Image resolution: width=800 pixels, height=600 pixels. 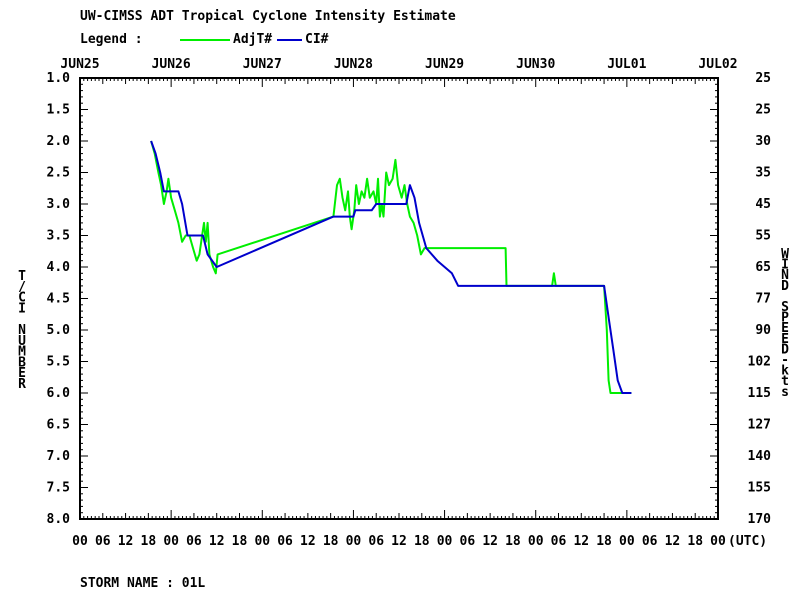 What do you see at coordinates (58, 173) in the screenshot?
I see `y-tick-label-left: 2.5` at bounding box center [58, 173].